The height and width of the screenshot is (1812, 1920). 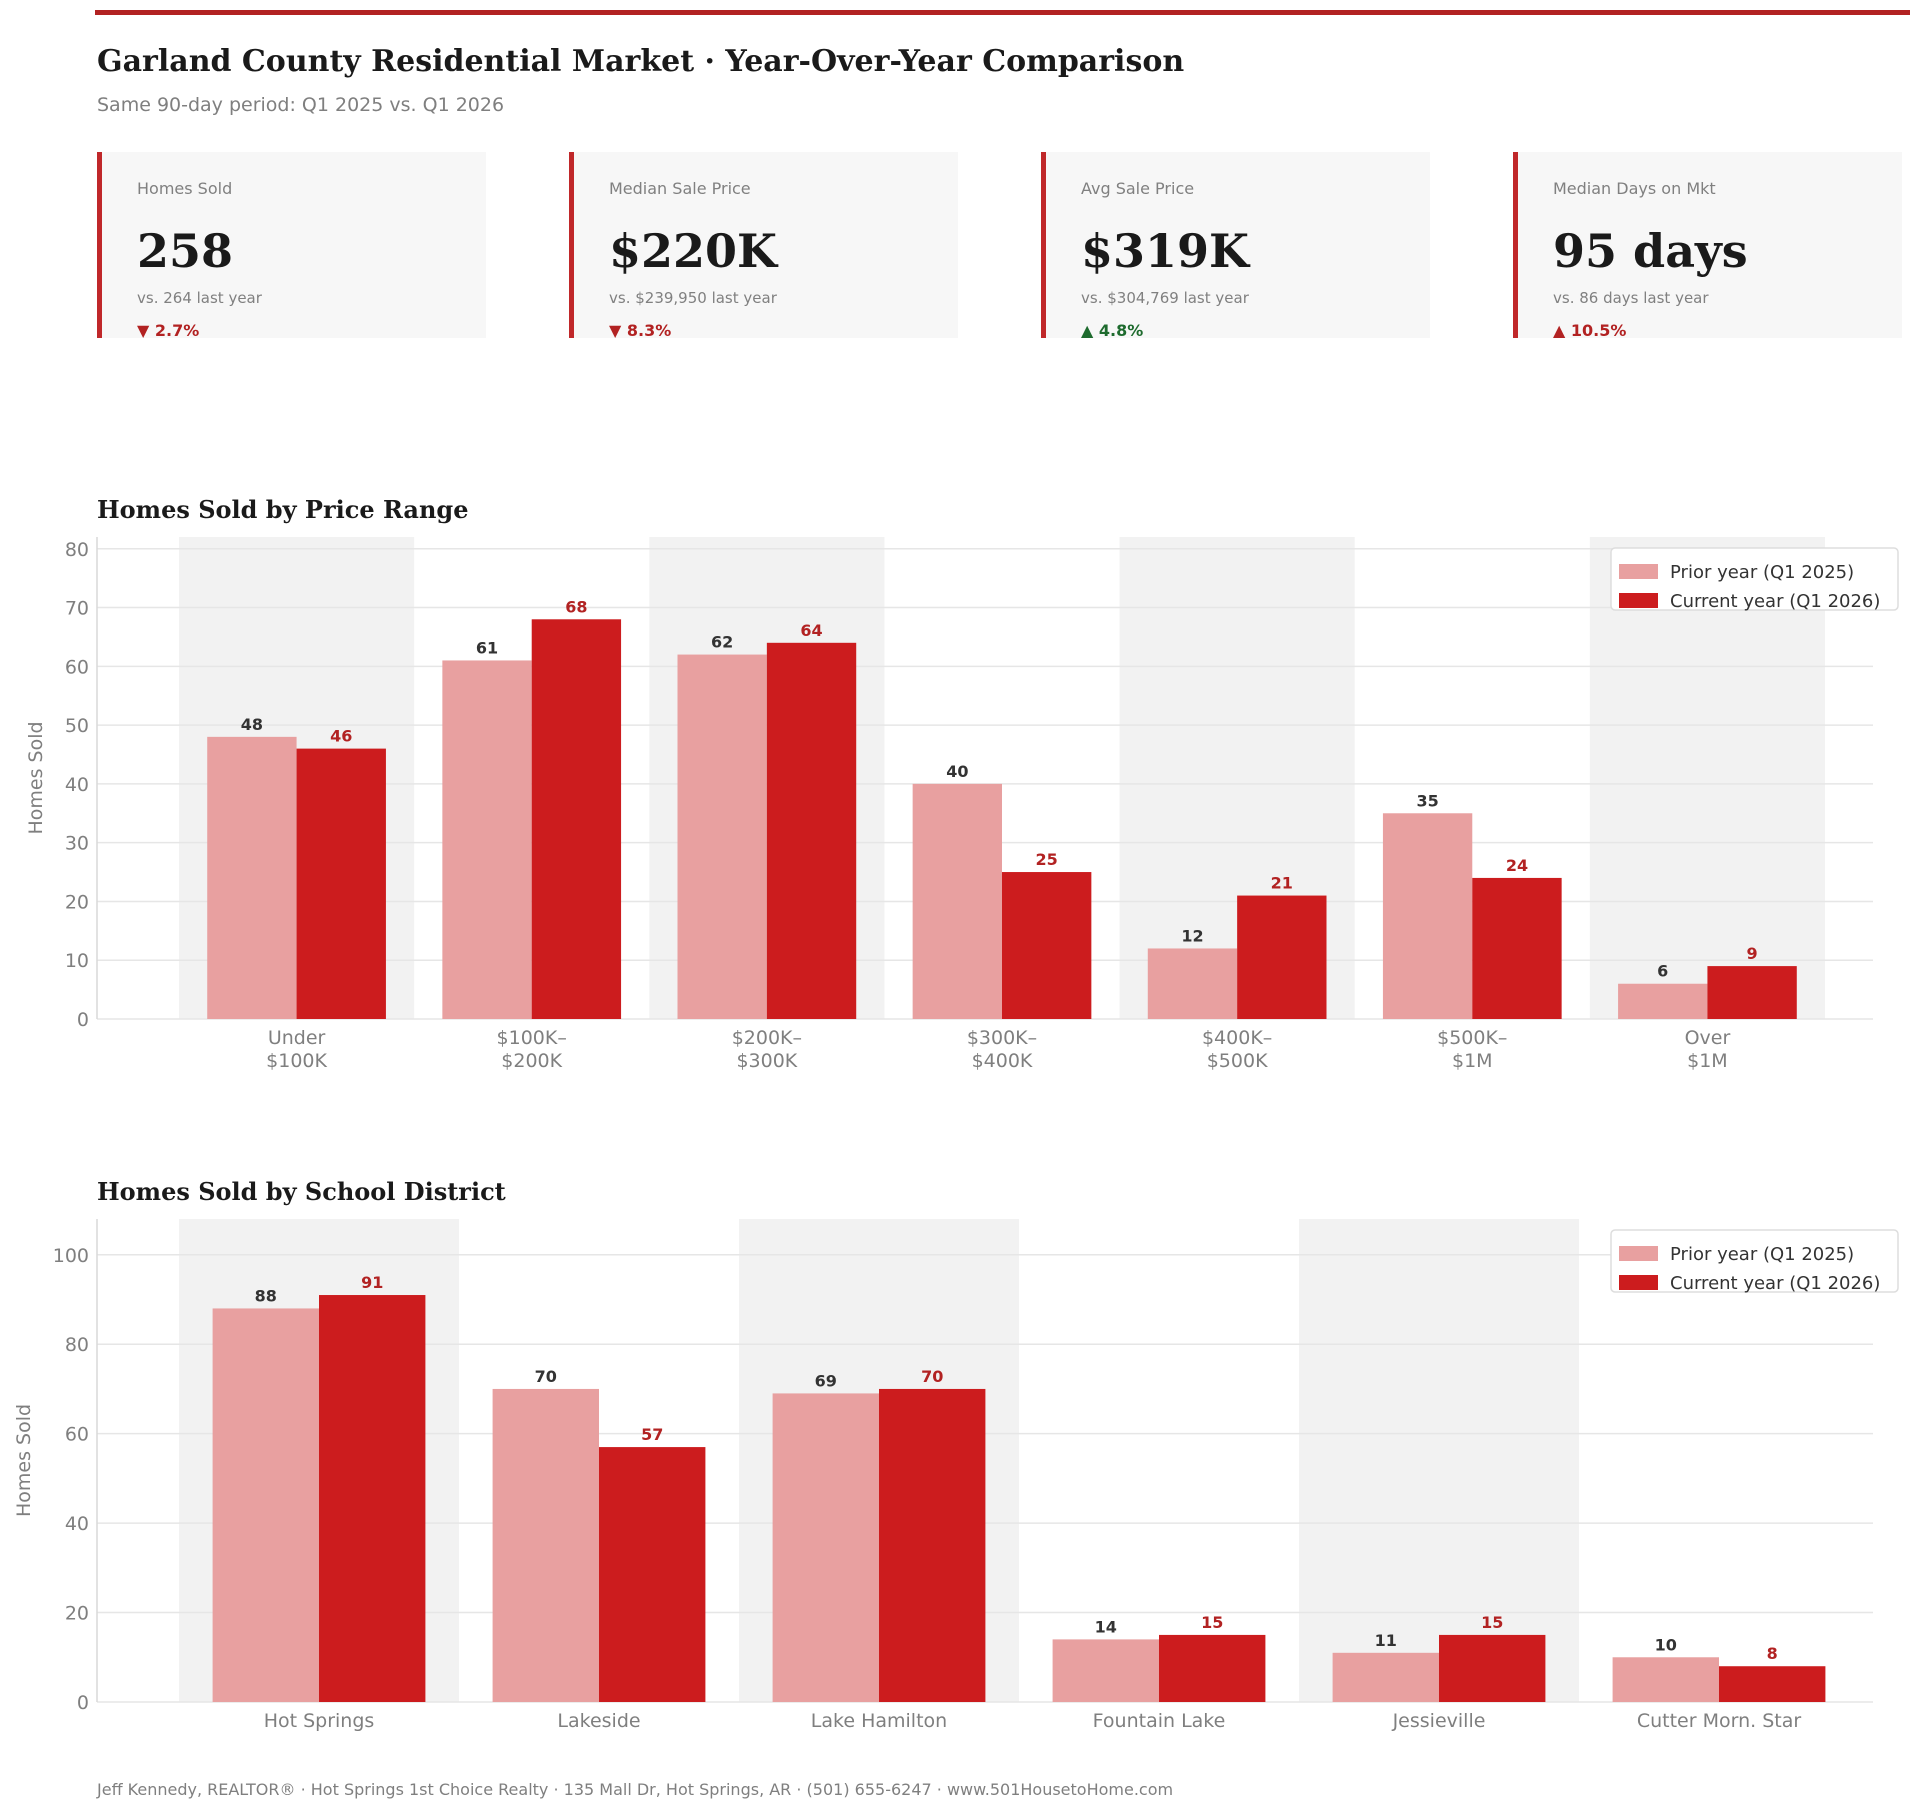 What do you see at coordinates (1192, 935) in the screenshot?
I see `data-label: 12` at bounding box center [1192, 935].